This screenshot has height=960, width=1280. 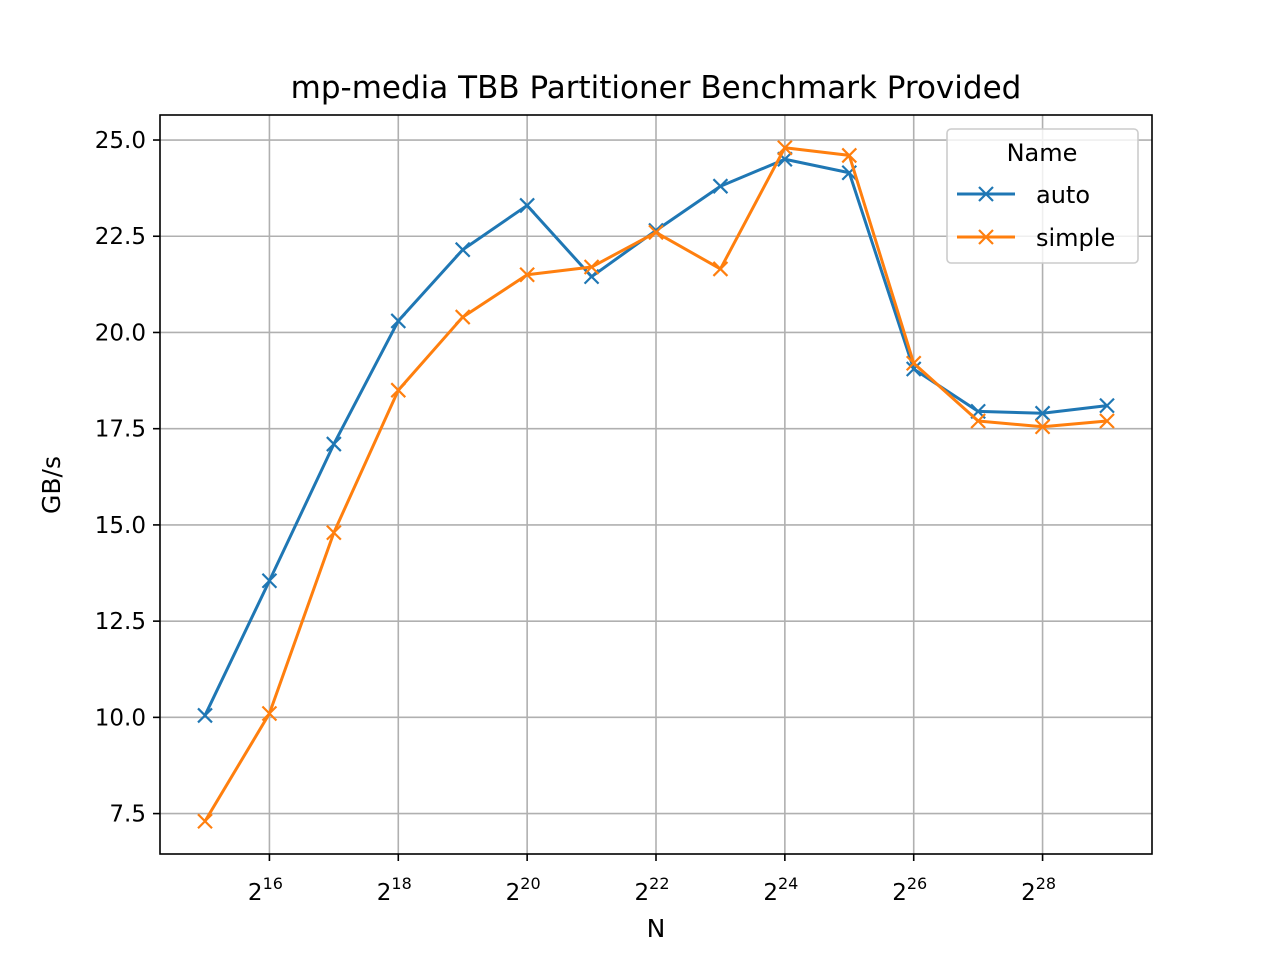 I want to click on x-tick-label: 220, so click(x=523, y=890).